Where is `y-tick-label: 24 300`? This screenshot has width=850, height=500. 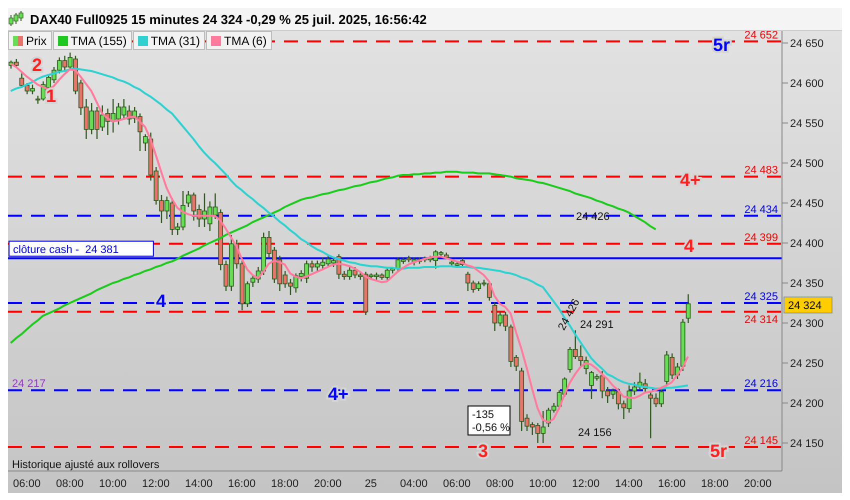 y-tick-label: 24 300 is located at coordinates (807, 324).